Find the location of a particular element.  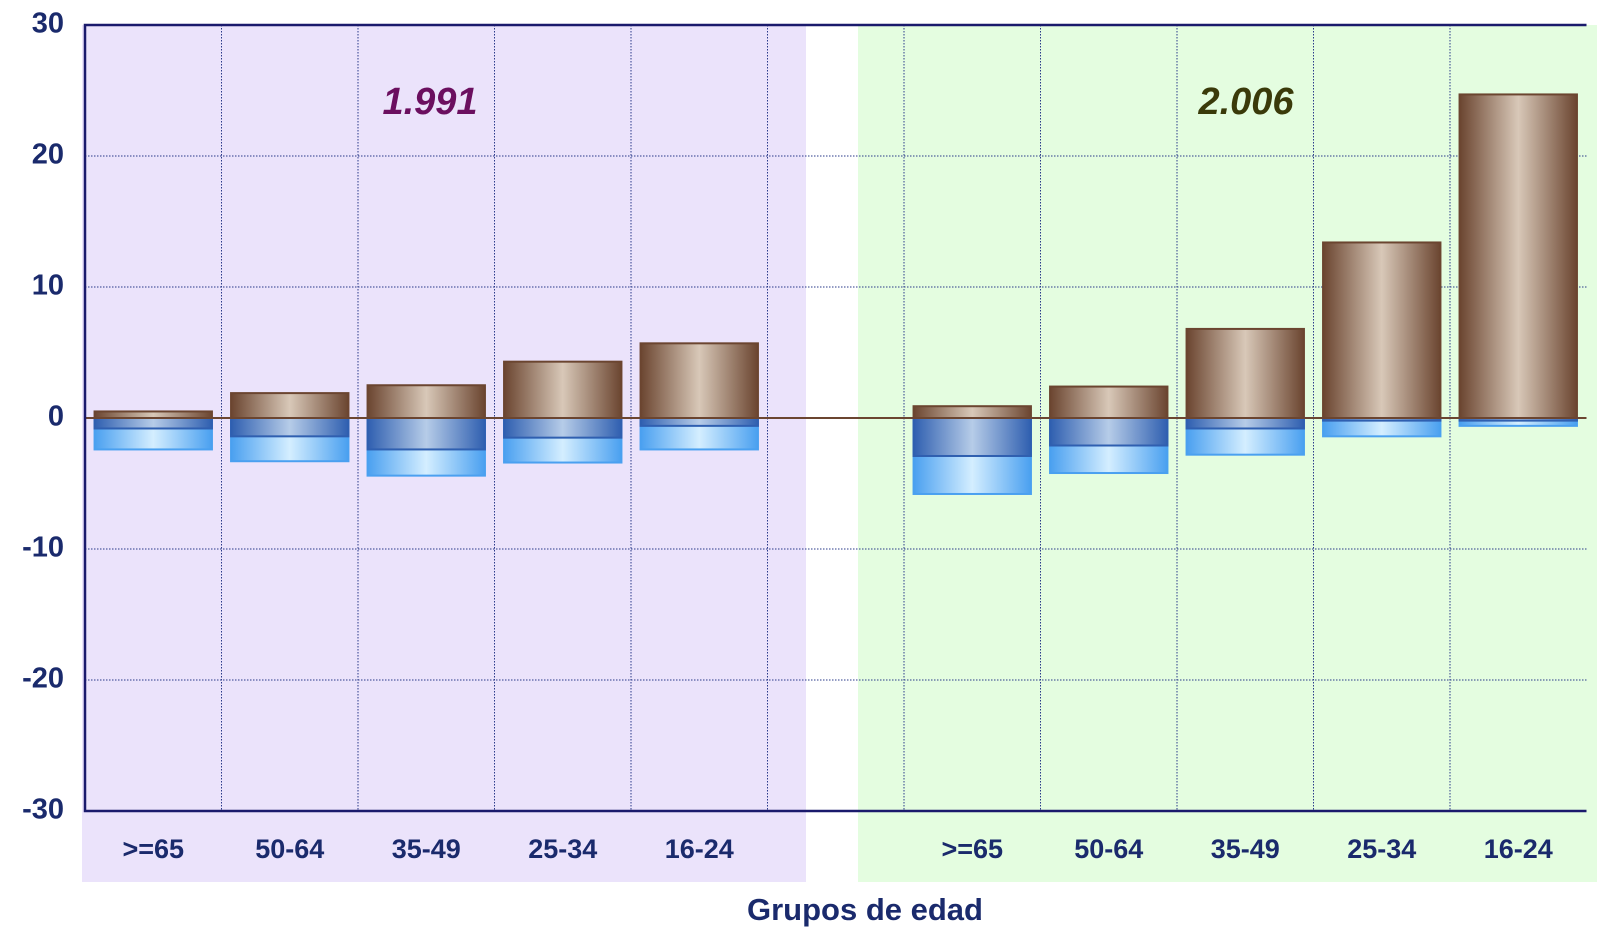

annotation: 2.006 is located at coordinates (1245, 102).